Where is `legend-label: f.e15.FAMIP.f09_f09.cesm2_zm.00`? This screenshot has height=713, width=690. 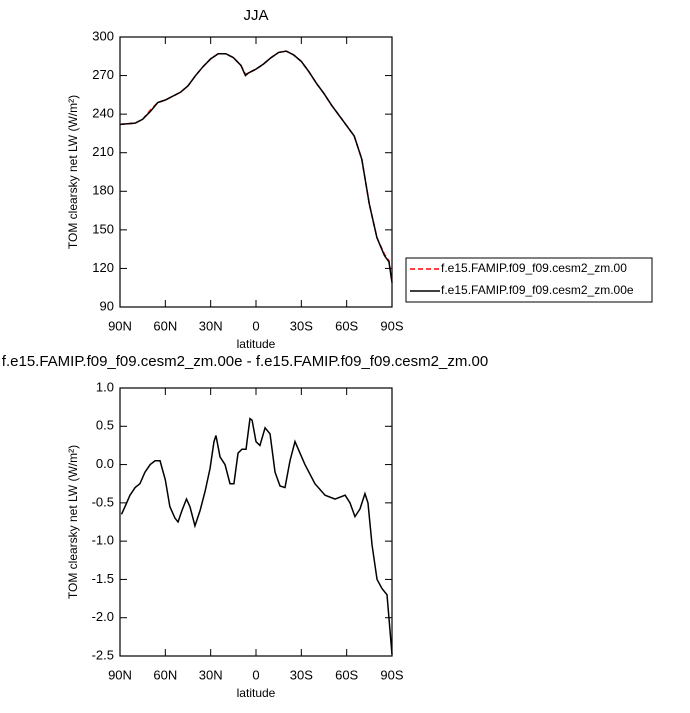
legend-label: f.e15.FAMIP.f09_f09.cesm2_zm.00 is located at coordinates (534, 268).